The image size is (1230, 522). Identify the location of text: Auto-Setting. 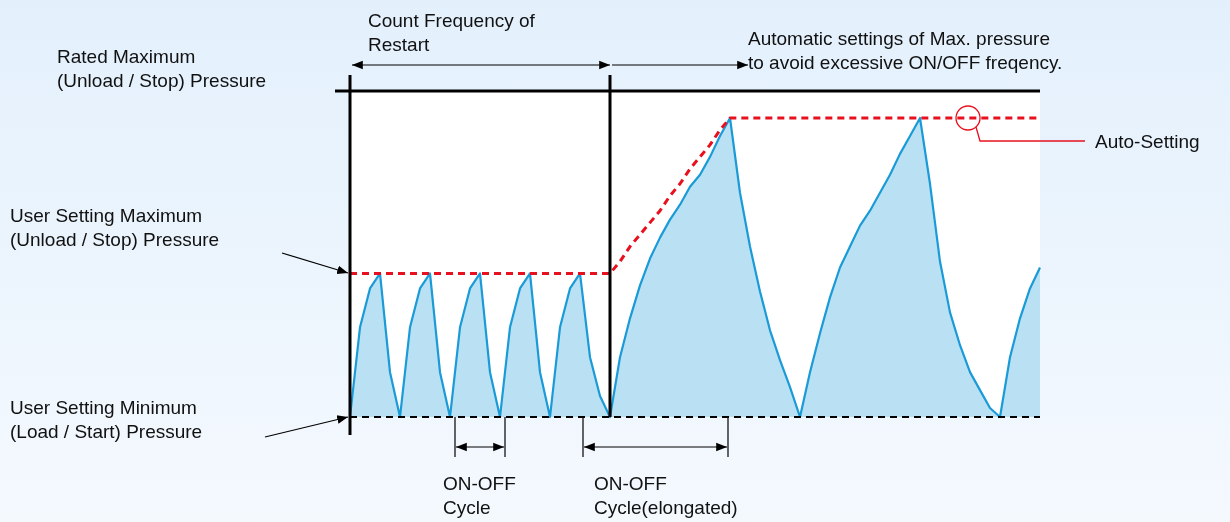
(1147, 141).